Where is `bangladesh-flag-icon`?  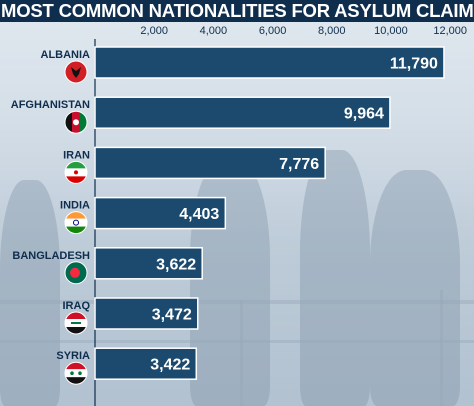
bangladesh-flag-icon is located at coordinates (76, 273).